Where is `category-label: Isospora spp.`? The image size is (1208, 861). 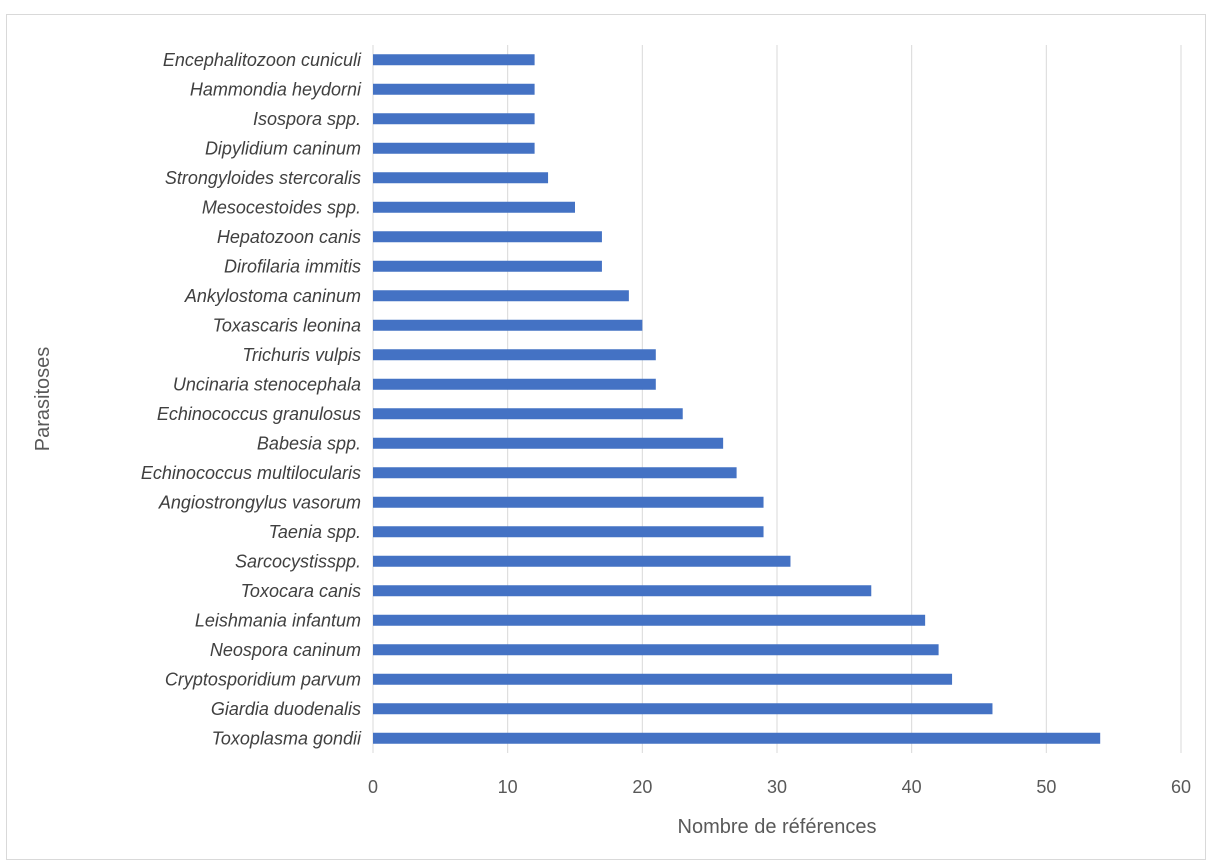
category-label: Isospora spp. is located at coordinates (307, 119).